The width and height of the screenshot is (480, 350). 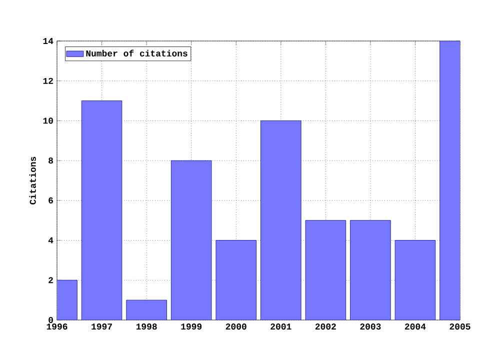 What do you see at coordinates (51, 240) in the screenshot?
I see `y-tick-label: 4` at bounding box center [51, 240].